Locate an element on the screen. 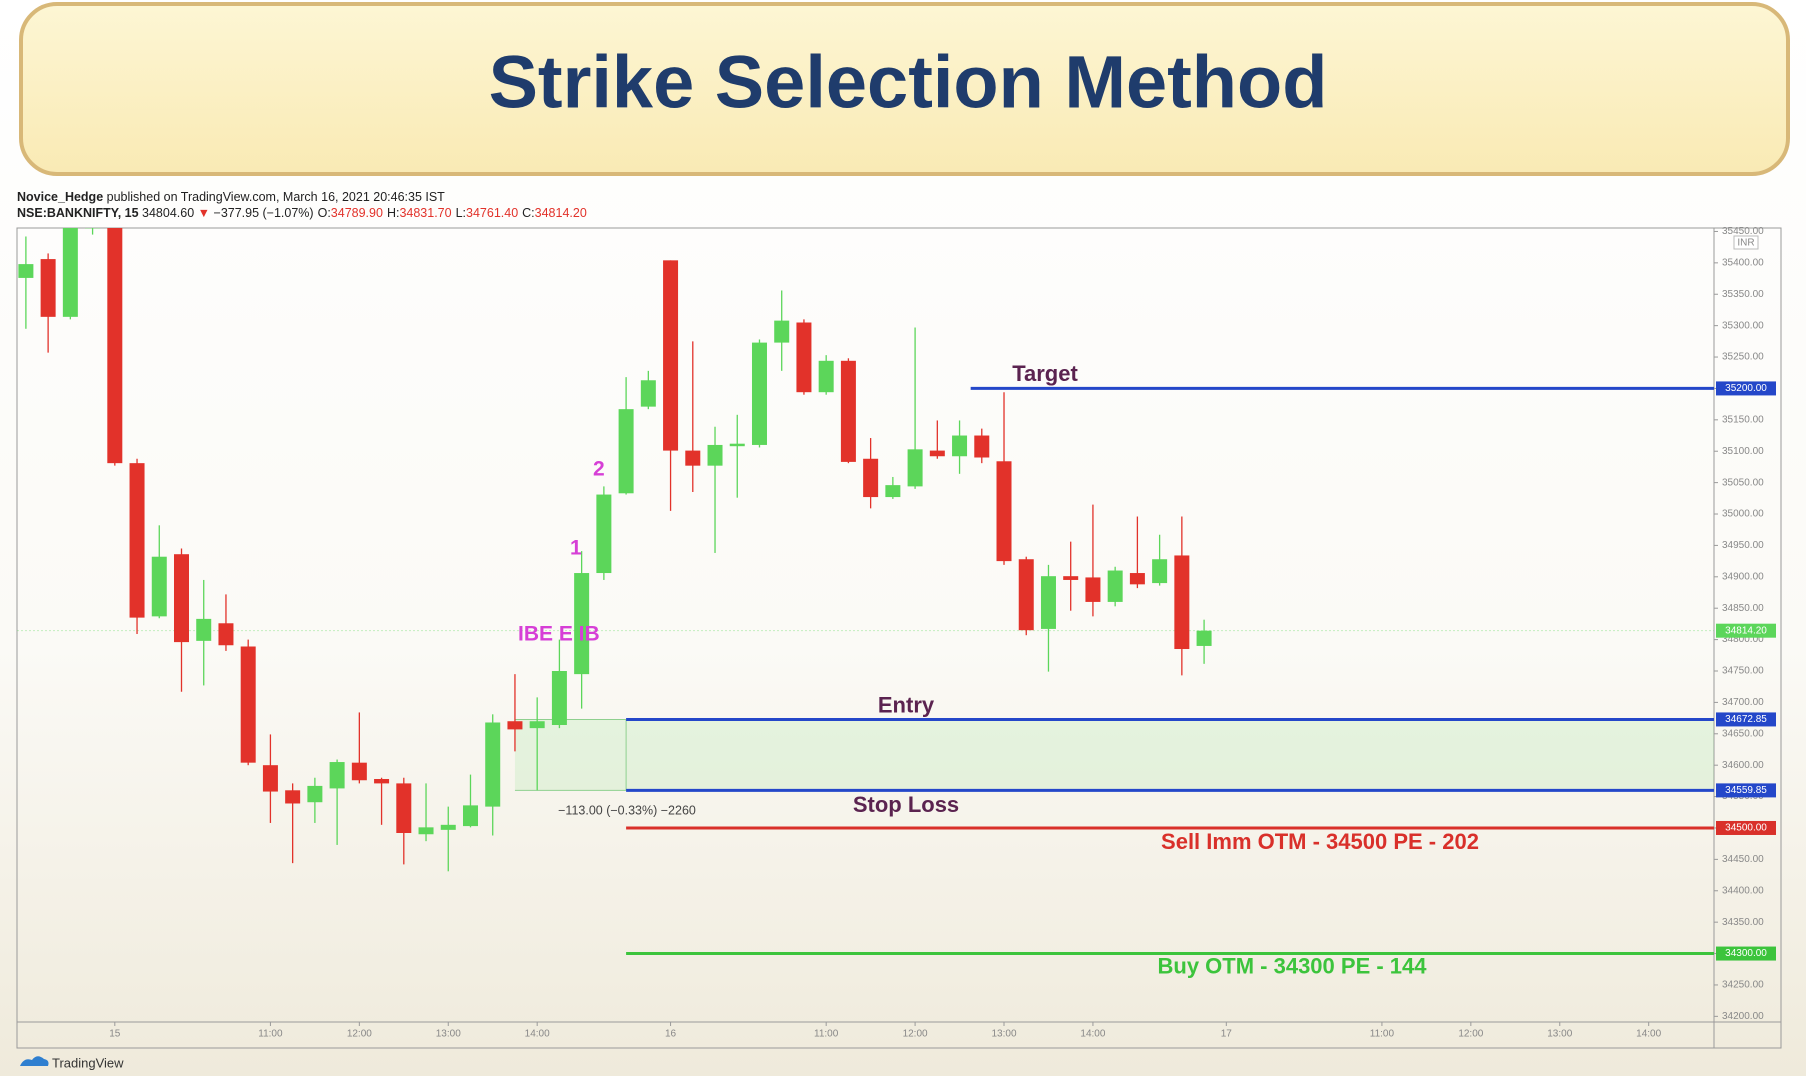 The image size is (1806, 1076). y-tick-label: 35000.00 is located at coordinates (1743, 514).